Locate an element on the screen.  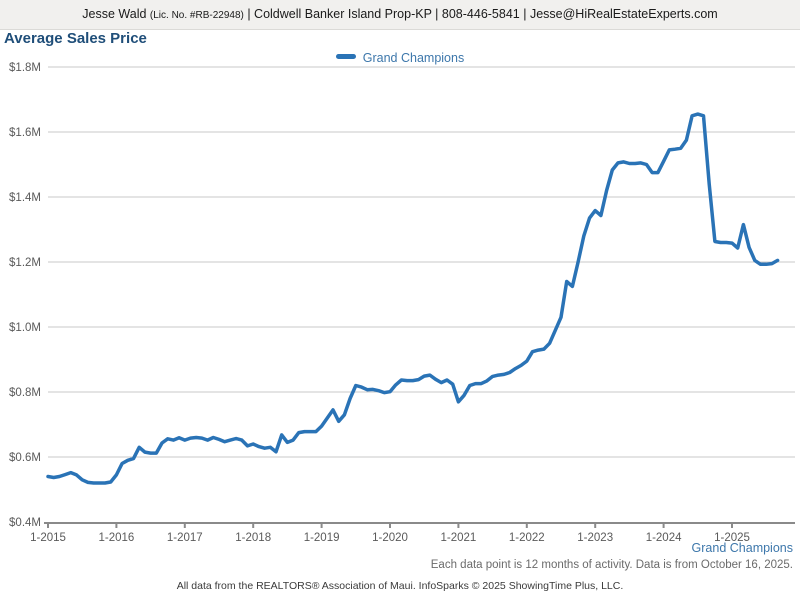
brokerage-name: Coldwell Banker Island Prop-KP is located at coordinates (343, 14).